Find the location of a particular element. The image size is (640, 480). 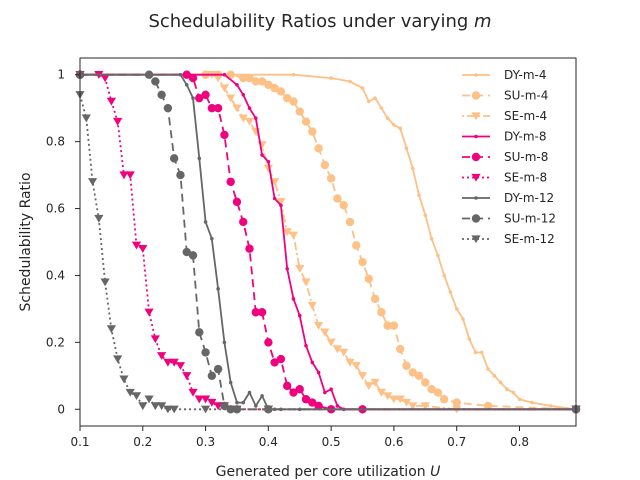

legend-label: DY-m-4 is located at coordinates (525, 75).